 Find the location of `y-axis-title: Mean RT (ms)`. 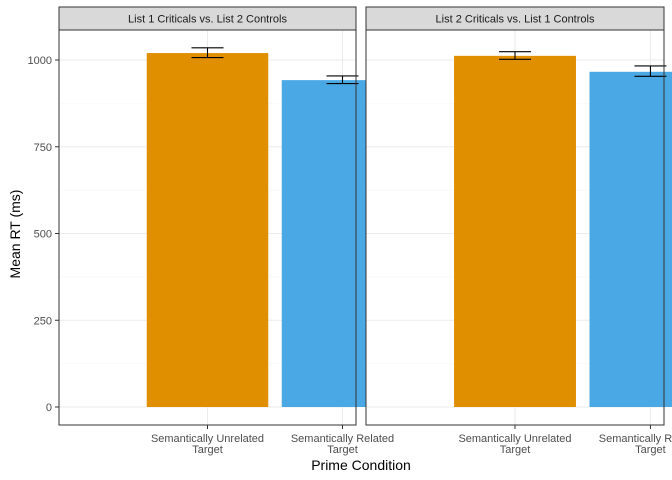

y-axis-title: Mean RT (ms) is located at coordinates (15, 234).